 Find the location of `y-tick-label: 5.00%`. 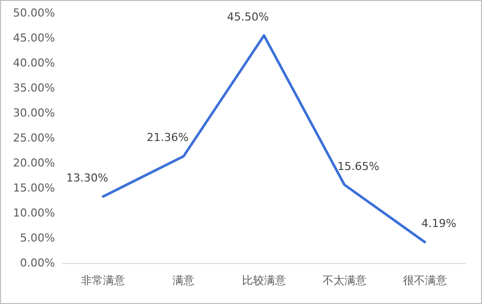

y-tick-label: 5.00% is located at coordinates (37, 238).